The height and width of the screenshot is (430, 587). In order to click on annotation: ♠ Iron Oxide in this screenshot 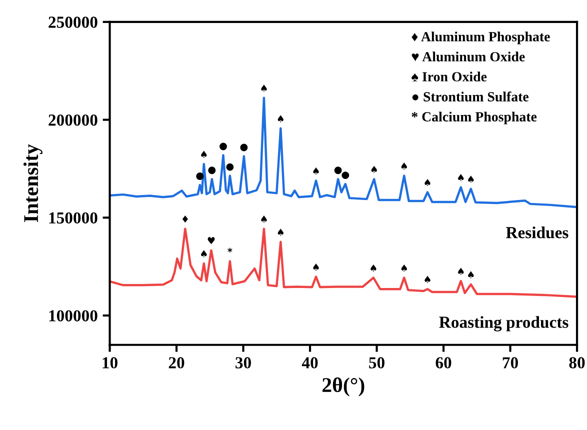, I will do `click(449, 77)`.